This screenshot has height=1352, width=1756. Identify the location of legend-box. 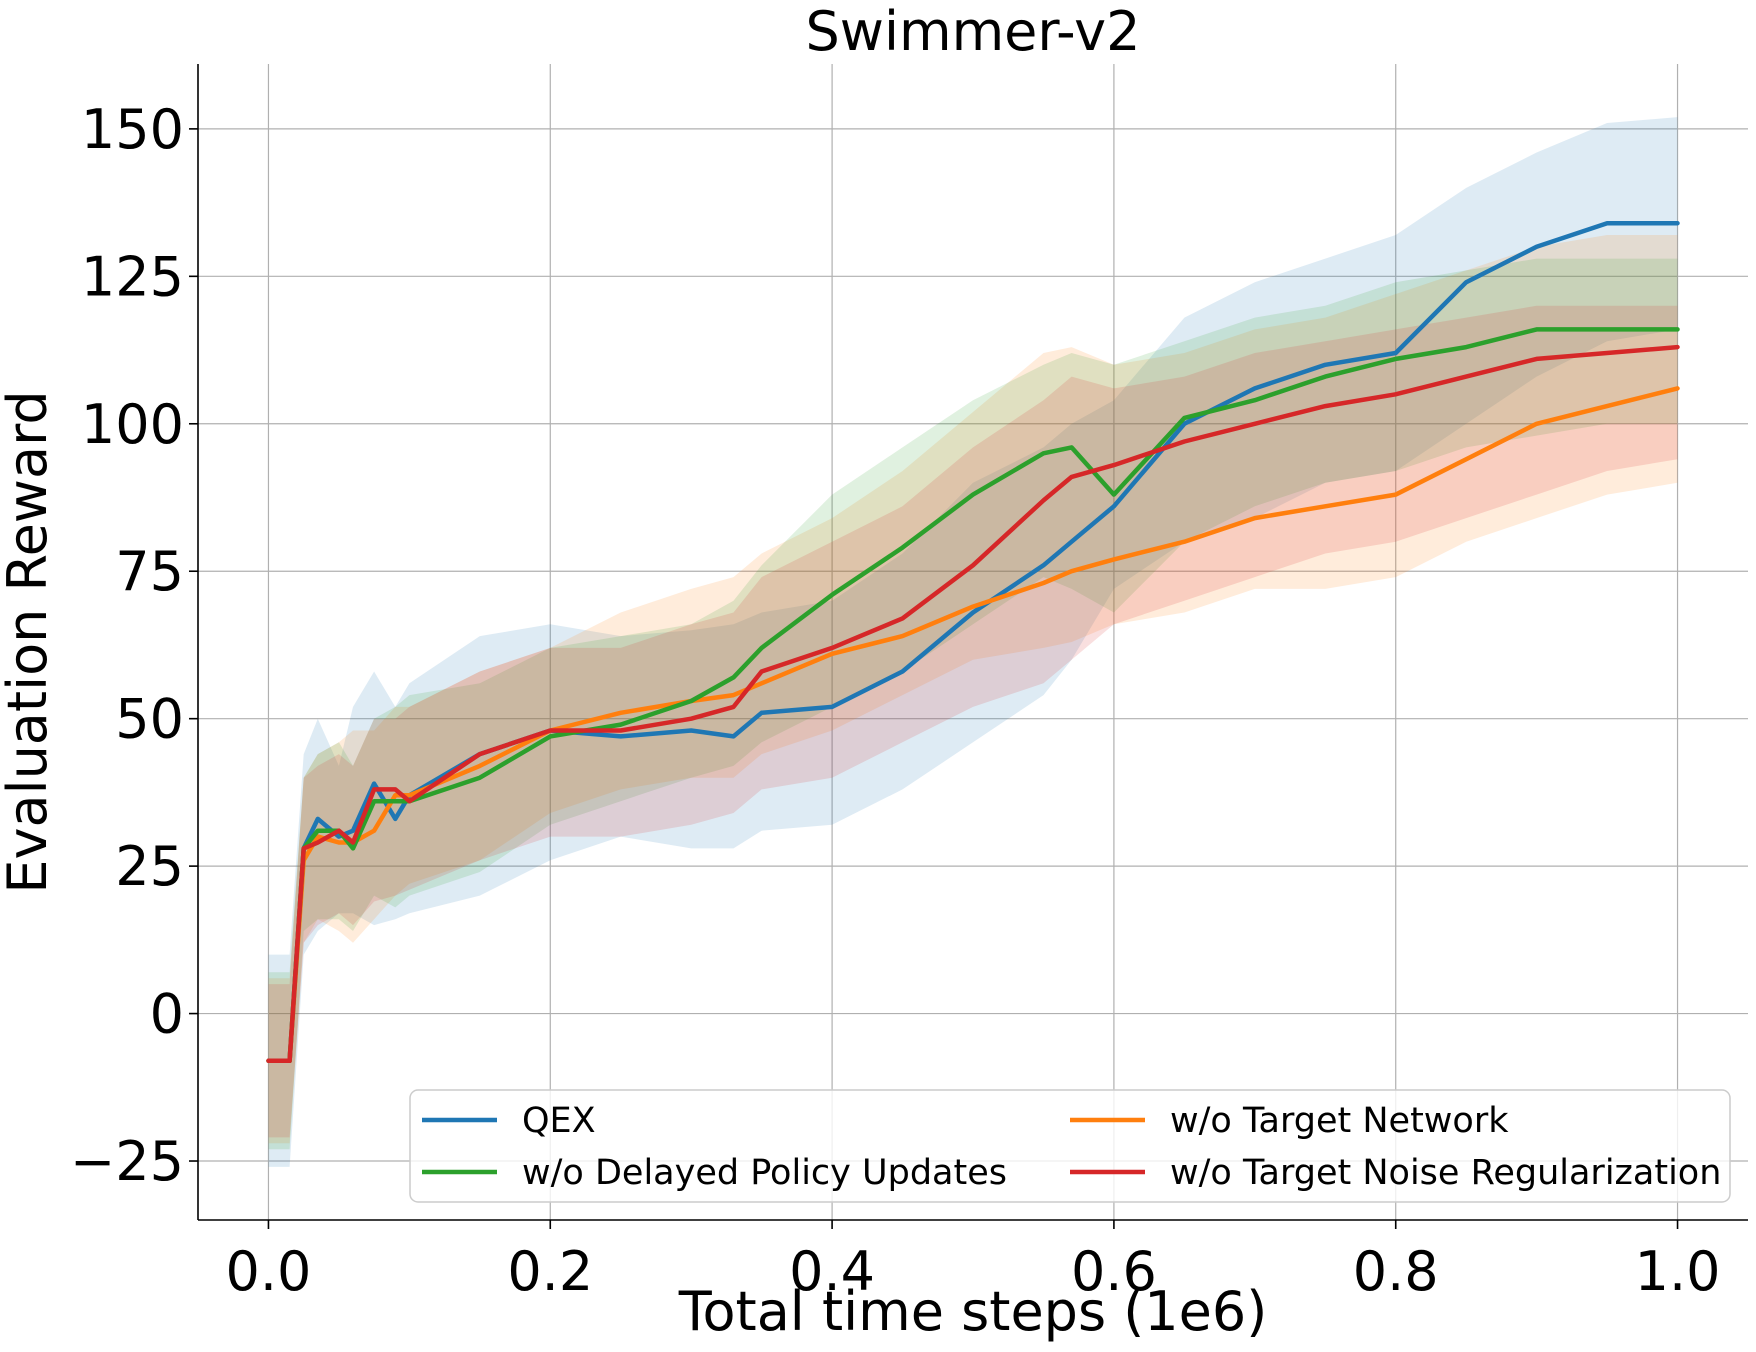
(1070, 1146).